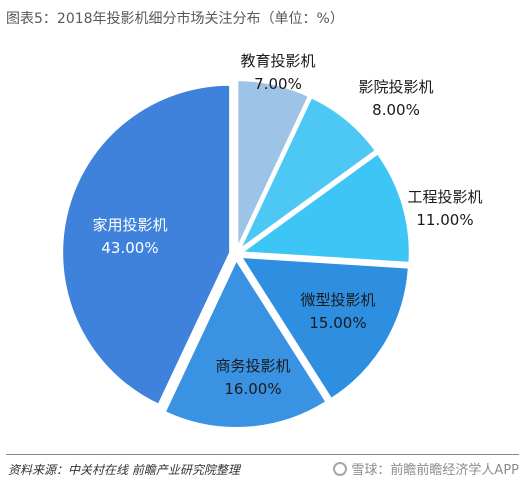  What do you see at coordinates (252, 366) in the screenshot?
I see `slice-name-label: 商务投影机` at bounding box center [252, 366].